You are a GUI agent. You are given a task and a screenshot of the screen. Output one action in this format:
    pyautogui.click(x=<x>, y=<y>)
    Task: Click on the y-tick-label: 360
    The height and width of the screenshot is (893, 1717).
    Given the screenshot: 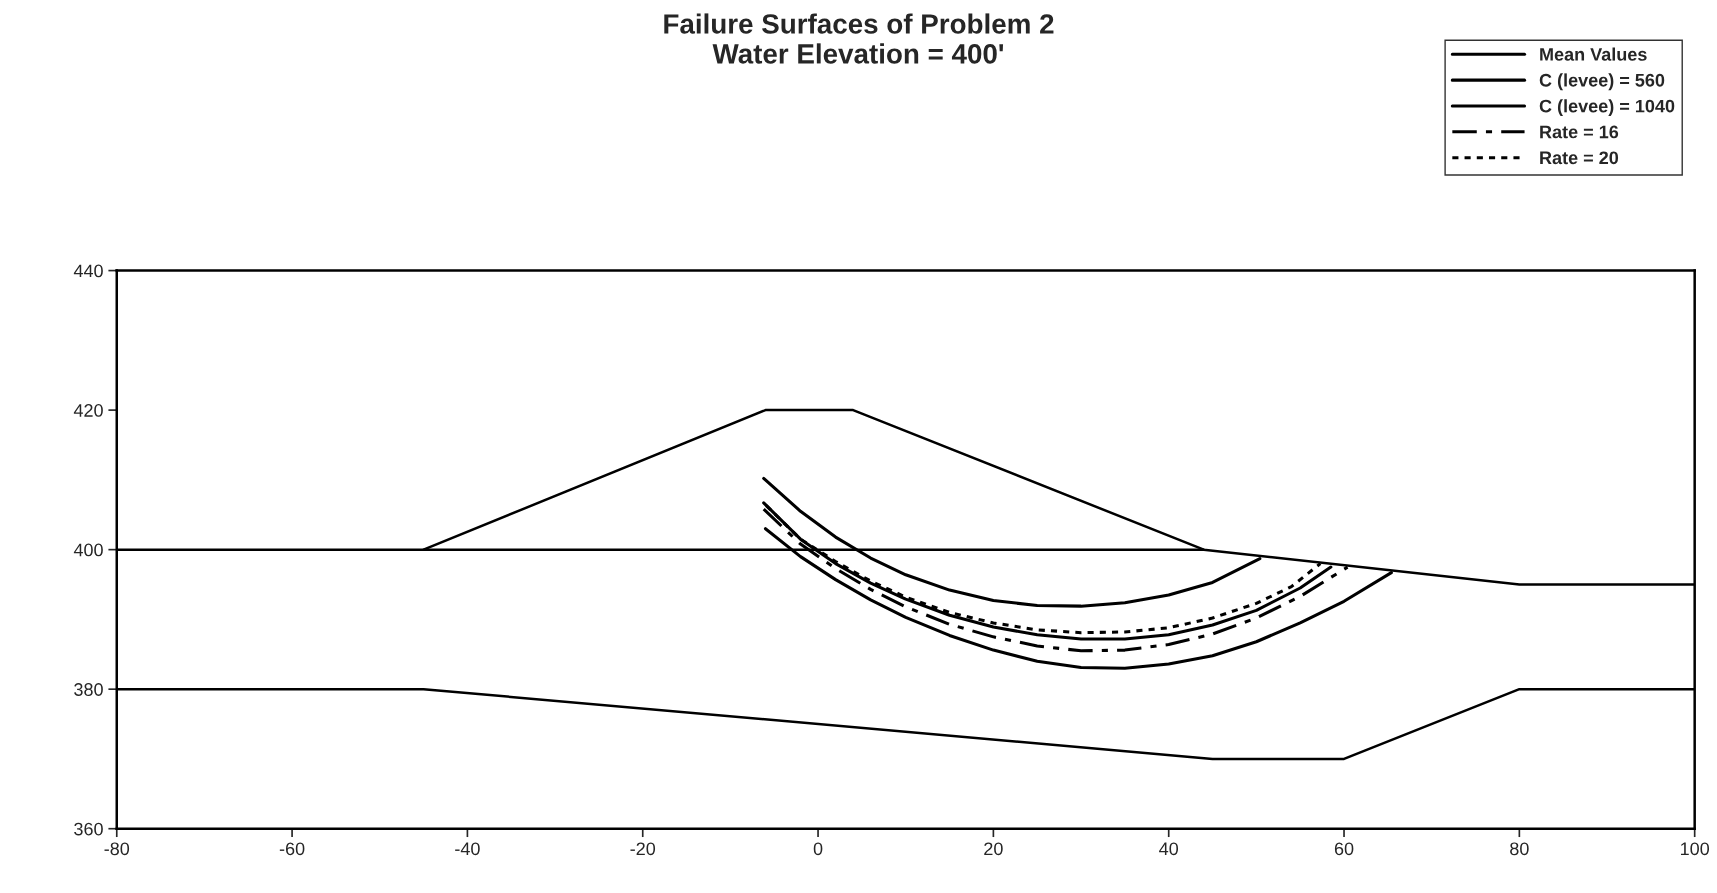 What is the action you would take?
    pyautogui.click(x=88, y=829)
    